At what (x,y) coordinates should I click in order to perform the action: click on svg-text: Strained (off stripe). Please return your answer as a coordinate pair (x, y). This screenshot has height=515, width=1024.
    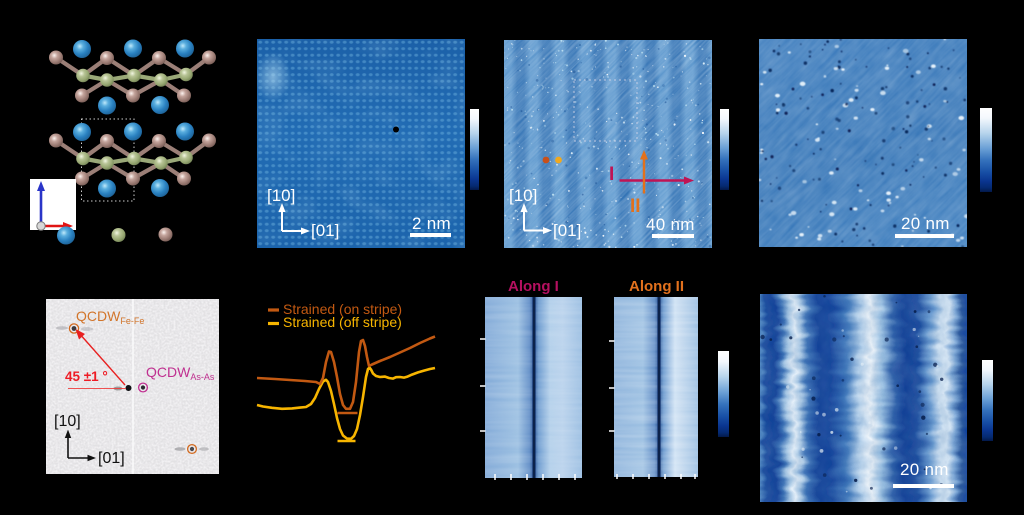
    Looking at the image, I should click on (342, 322).